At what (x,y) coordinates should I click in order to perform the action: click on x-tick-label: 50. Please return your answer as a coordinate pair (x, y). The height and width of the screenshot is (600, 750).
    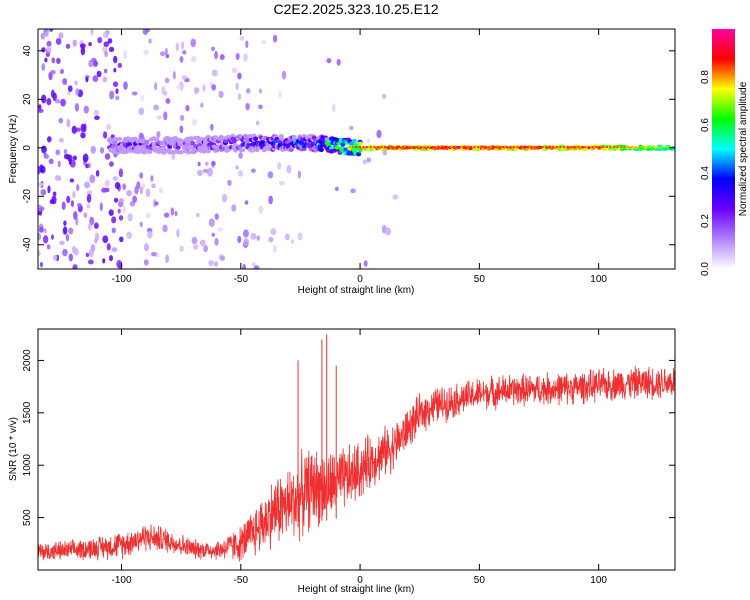
    Looking at the image, I should click on (480, 279).